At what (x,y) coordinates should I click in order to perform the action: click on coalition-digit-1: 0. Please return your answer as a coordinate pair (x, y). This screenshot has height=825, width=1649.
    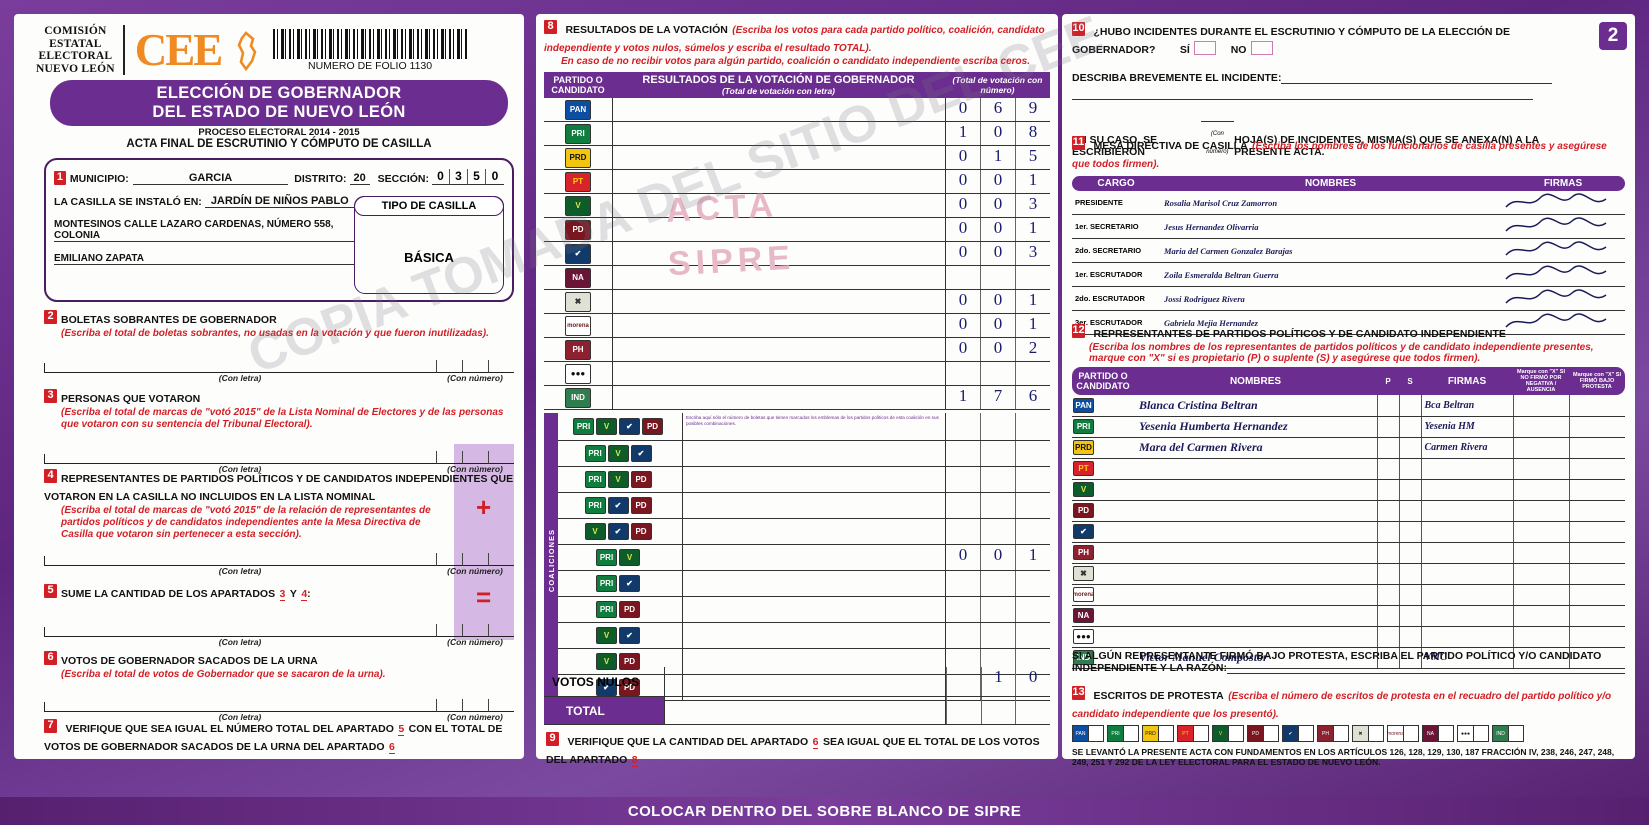
    Looking at the image, I should click on (963, 554).